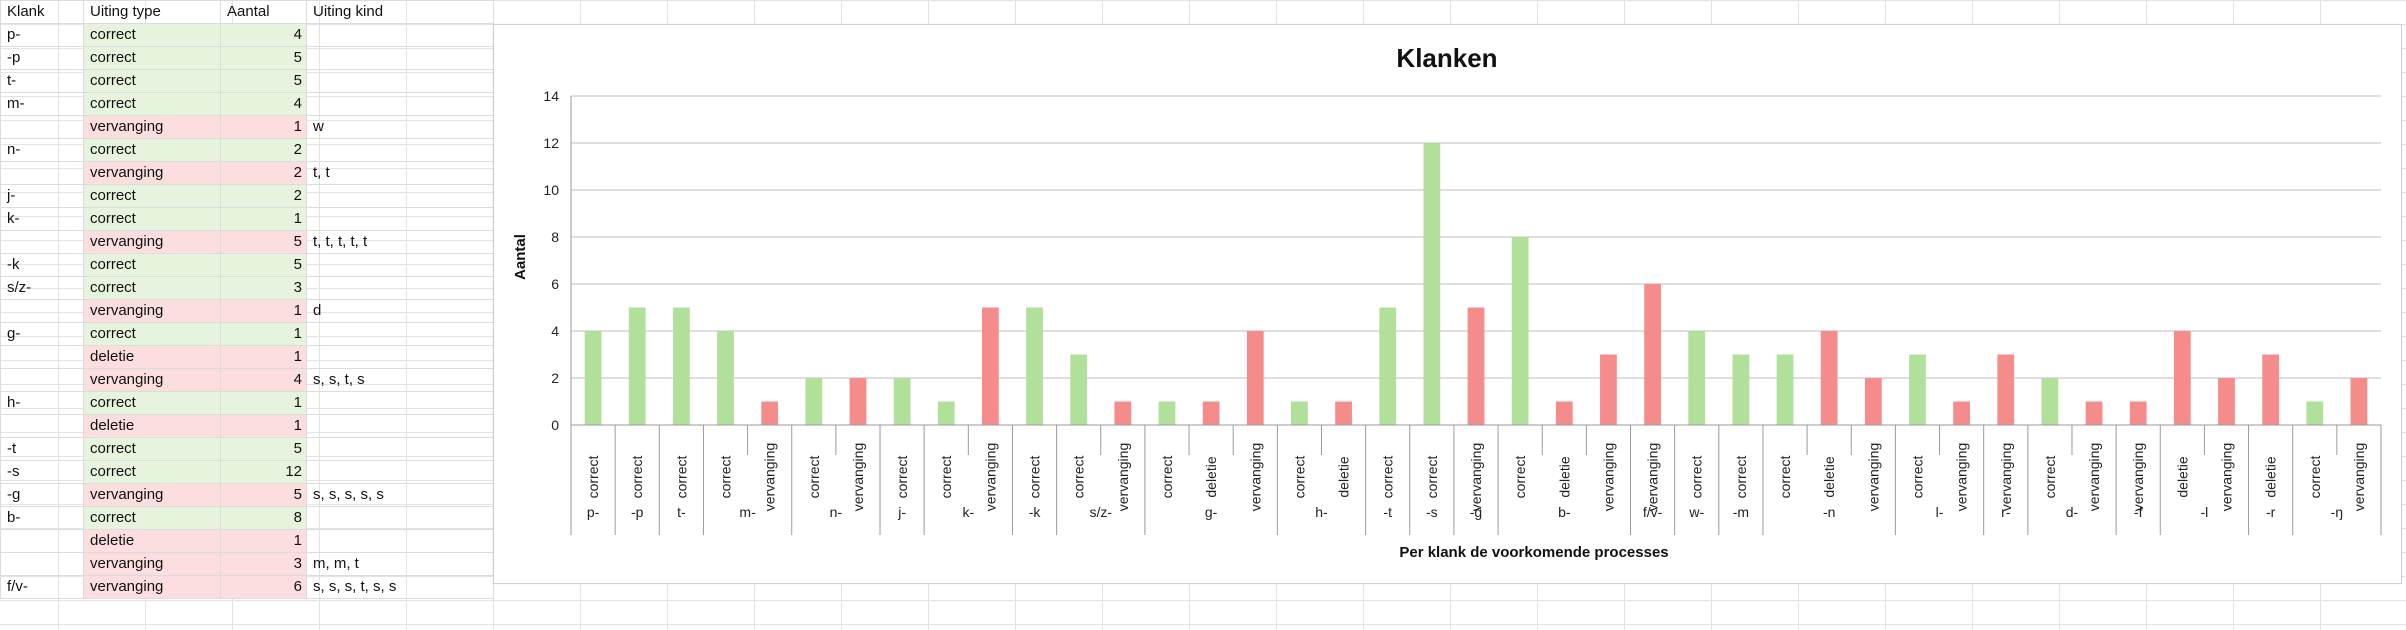  I want to click on cell-klank: p-, so click(42, 35).